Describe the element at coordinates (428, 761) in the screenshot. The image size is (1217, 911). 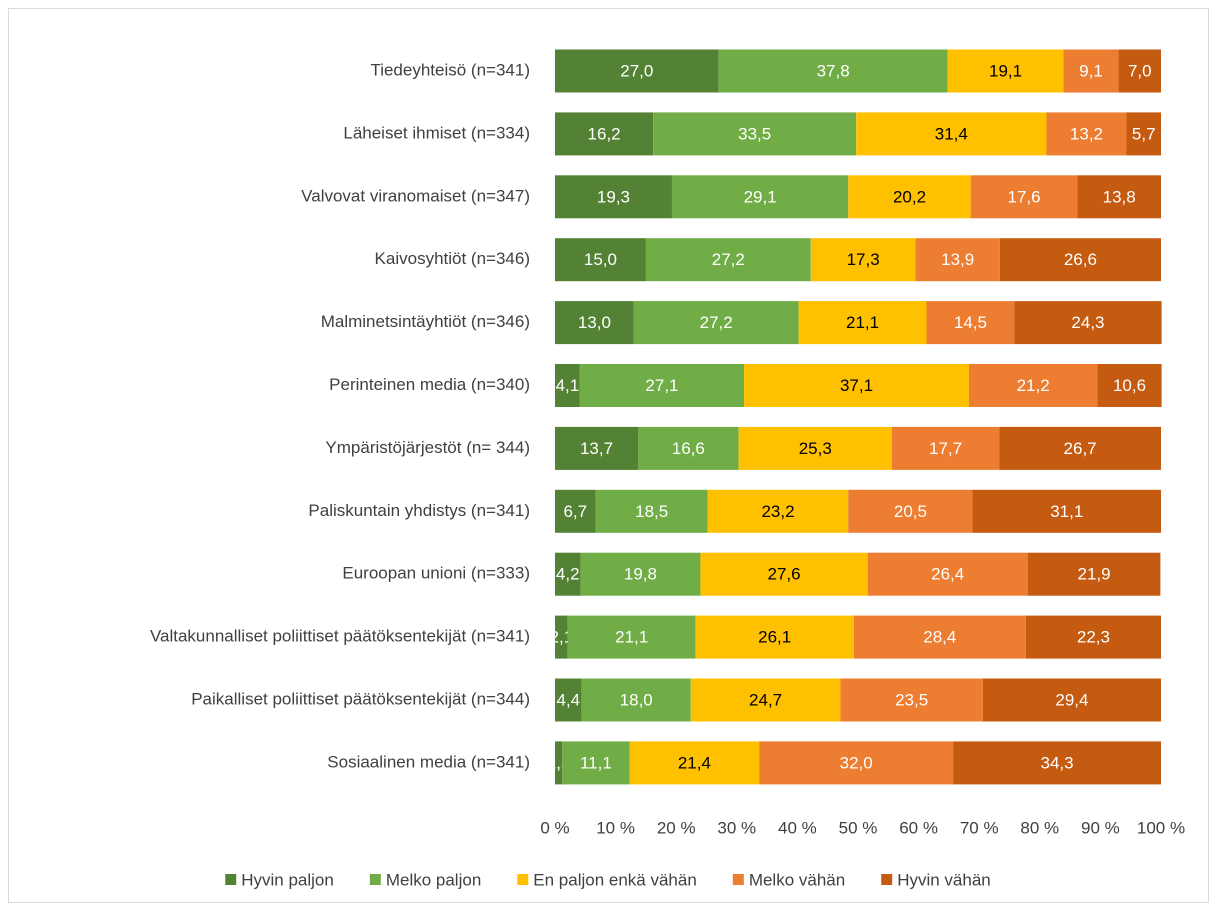
I see `category-label: Sosiaalinen media (n=341)` at that location.